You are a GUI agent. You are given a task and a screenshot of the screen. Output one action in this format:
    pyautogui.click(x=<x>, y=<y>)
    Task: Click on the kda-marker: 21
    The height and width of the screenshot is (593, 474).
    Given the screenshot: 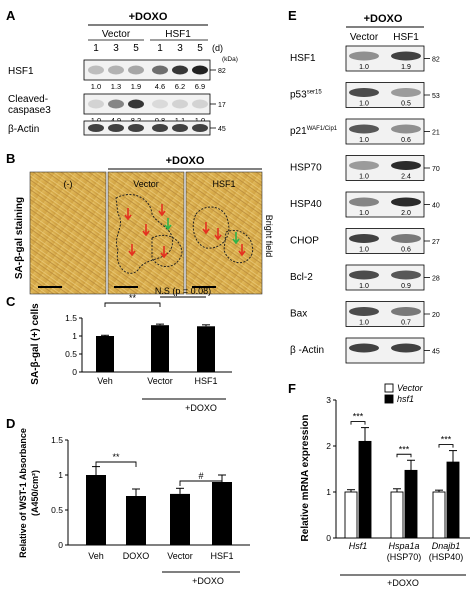 What is the action you would take?
    pyautogui.click(x=436, y=133)
    